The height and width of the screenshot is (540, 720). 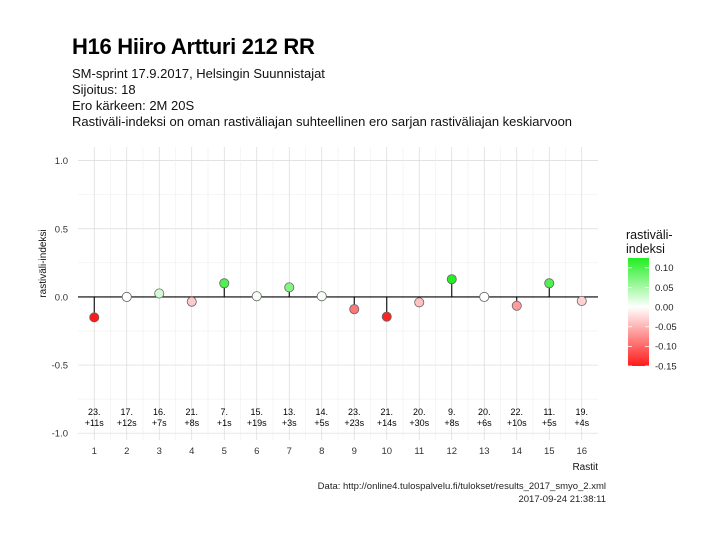 I want to click on time-diff-label: +30s, so click(x=419, y=423).